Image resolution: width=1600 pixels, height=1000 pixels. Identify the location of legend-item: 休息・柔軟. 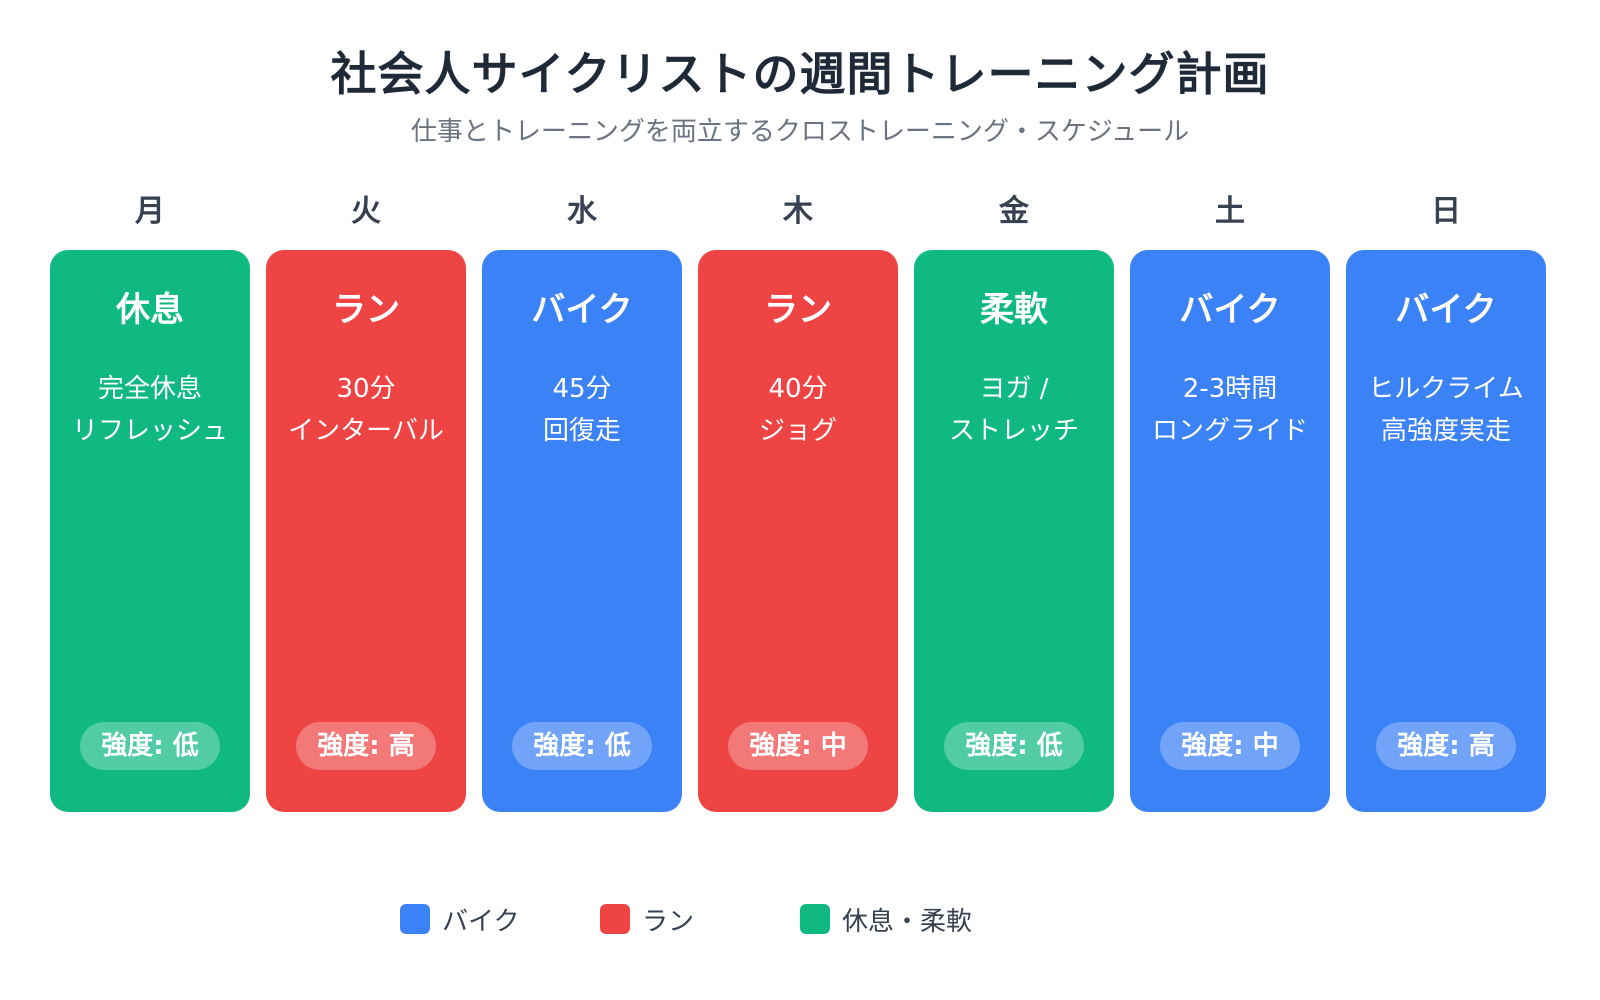
(886, 919).